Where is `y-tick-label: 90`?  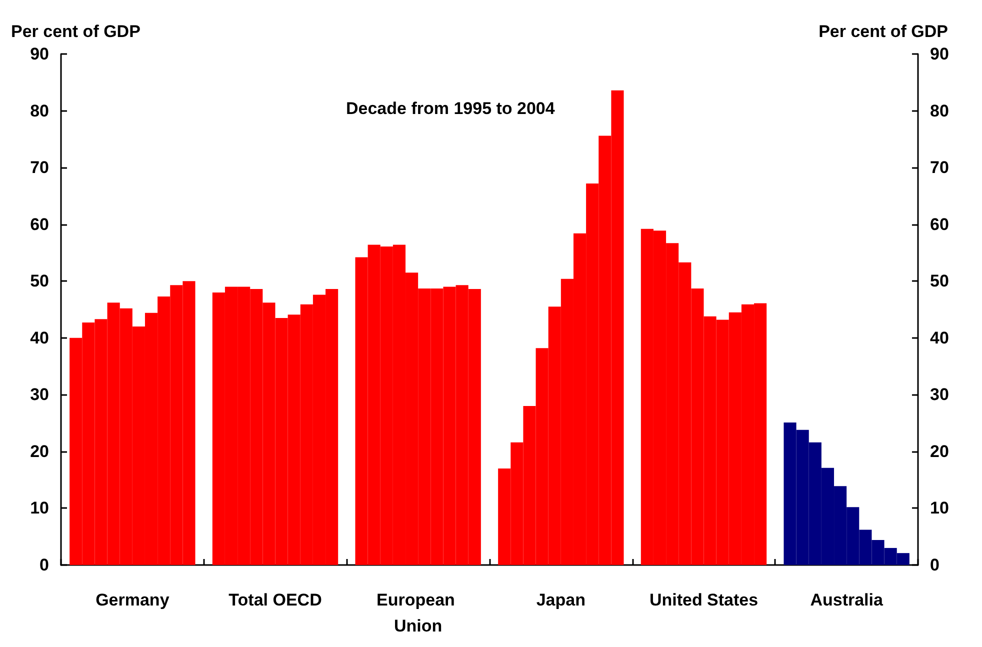
y-tick-label: 90 is located at coordinates (39, 54).